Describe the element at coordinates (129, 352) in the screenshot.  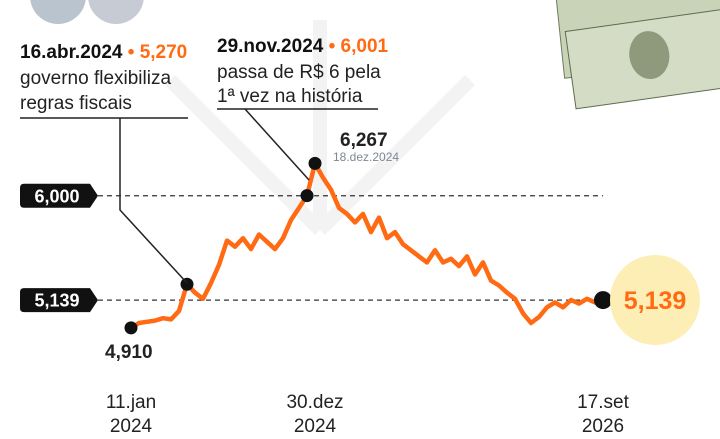
I see `start-value: 4,910` at that location.